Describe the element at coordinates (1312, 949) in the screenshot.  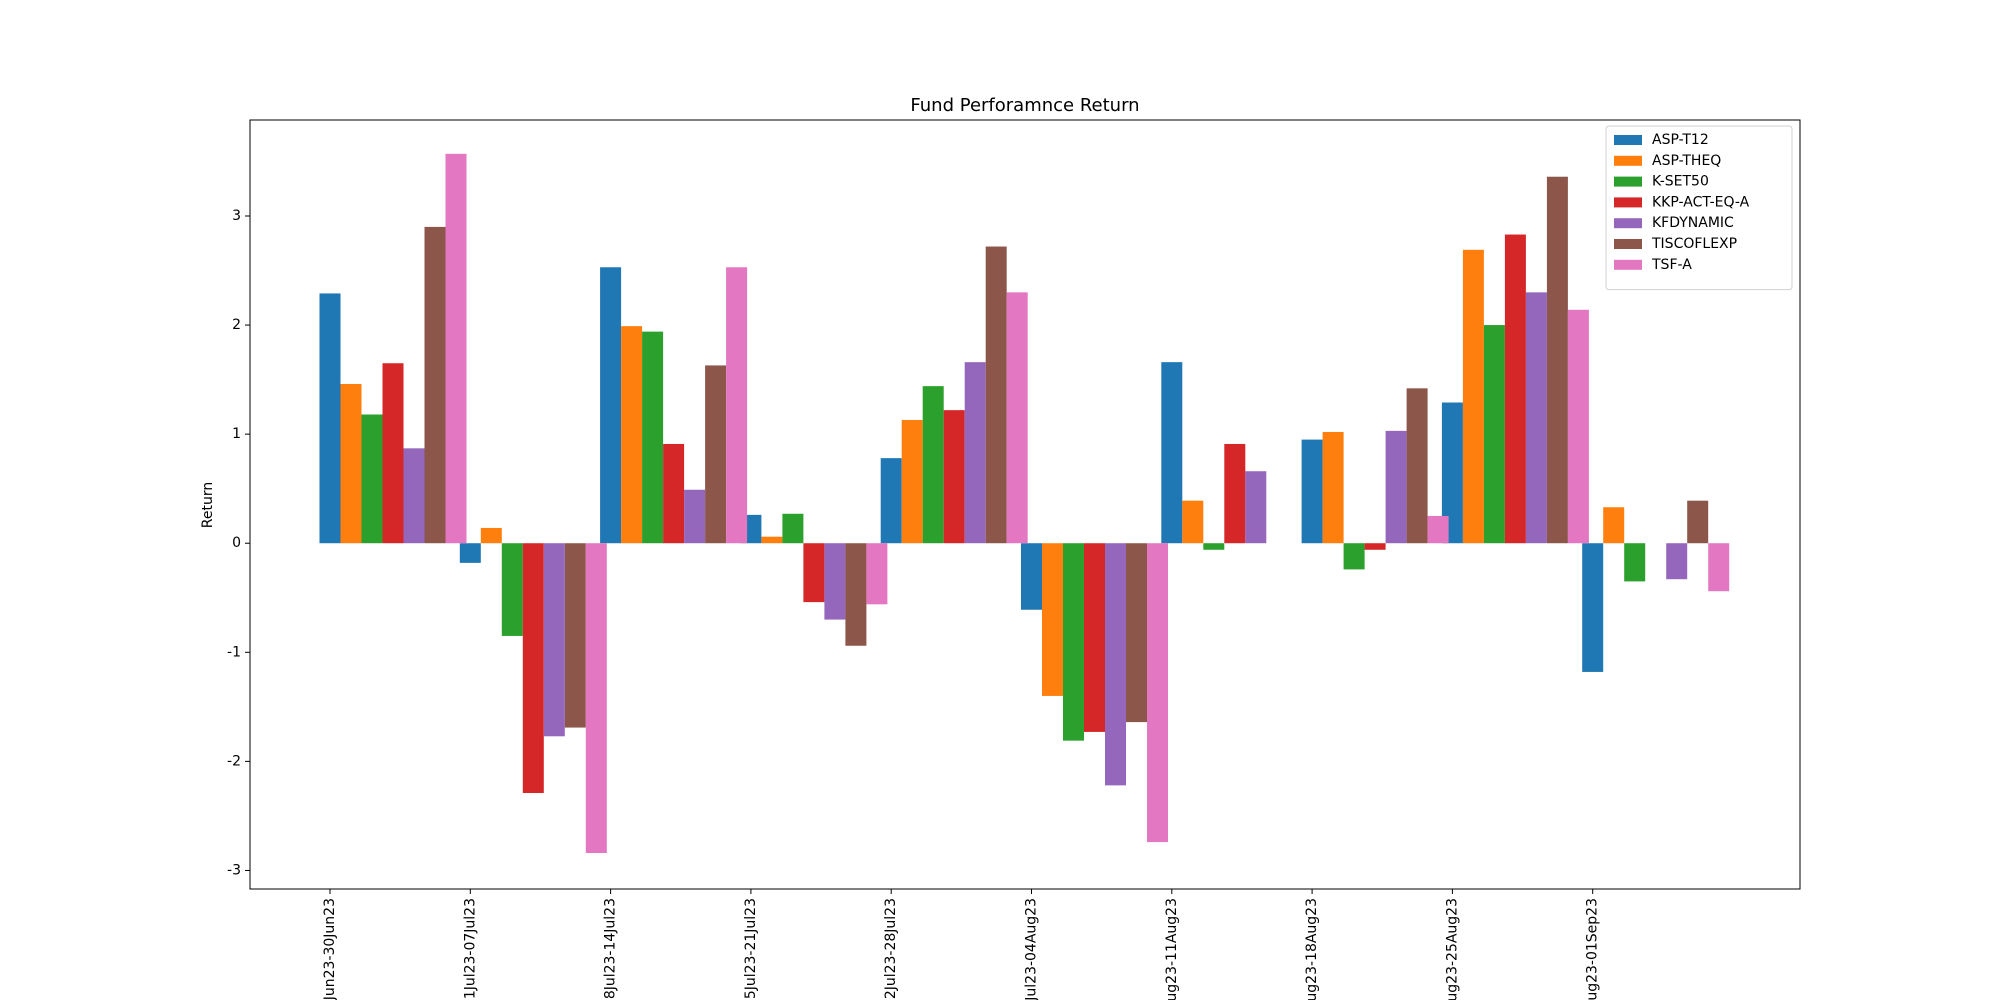
I see `x-tick-label: 12Aug23-18Aug23` at that location.